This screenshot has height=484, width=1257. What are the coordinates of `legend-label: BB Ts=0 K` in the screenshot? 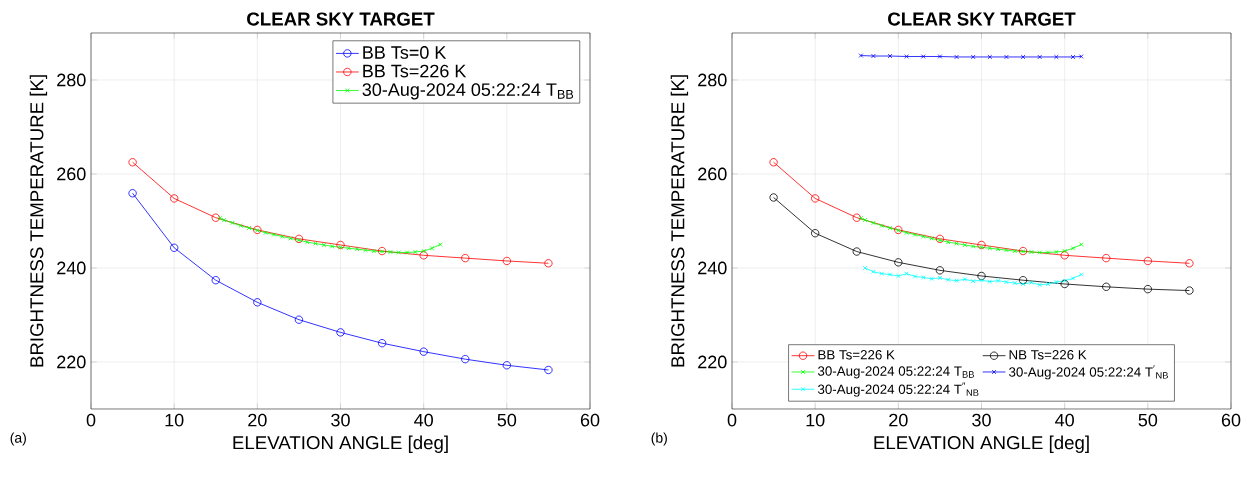 It's located at (405, 52).